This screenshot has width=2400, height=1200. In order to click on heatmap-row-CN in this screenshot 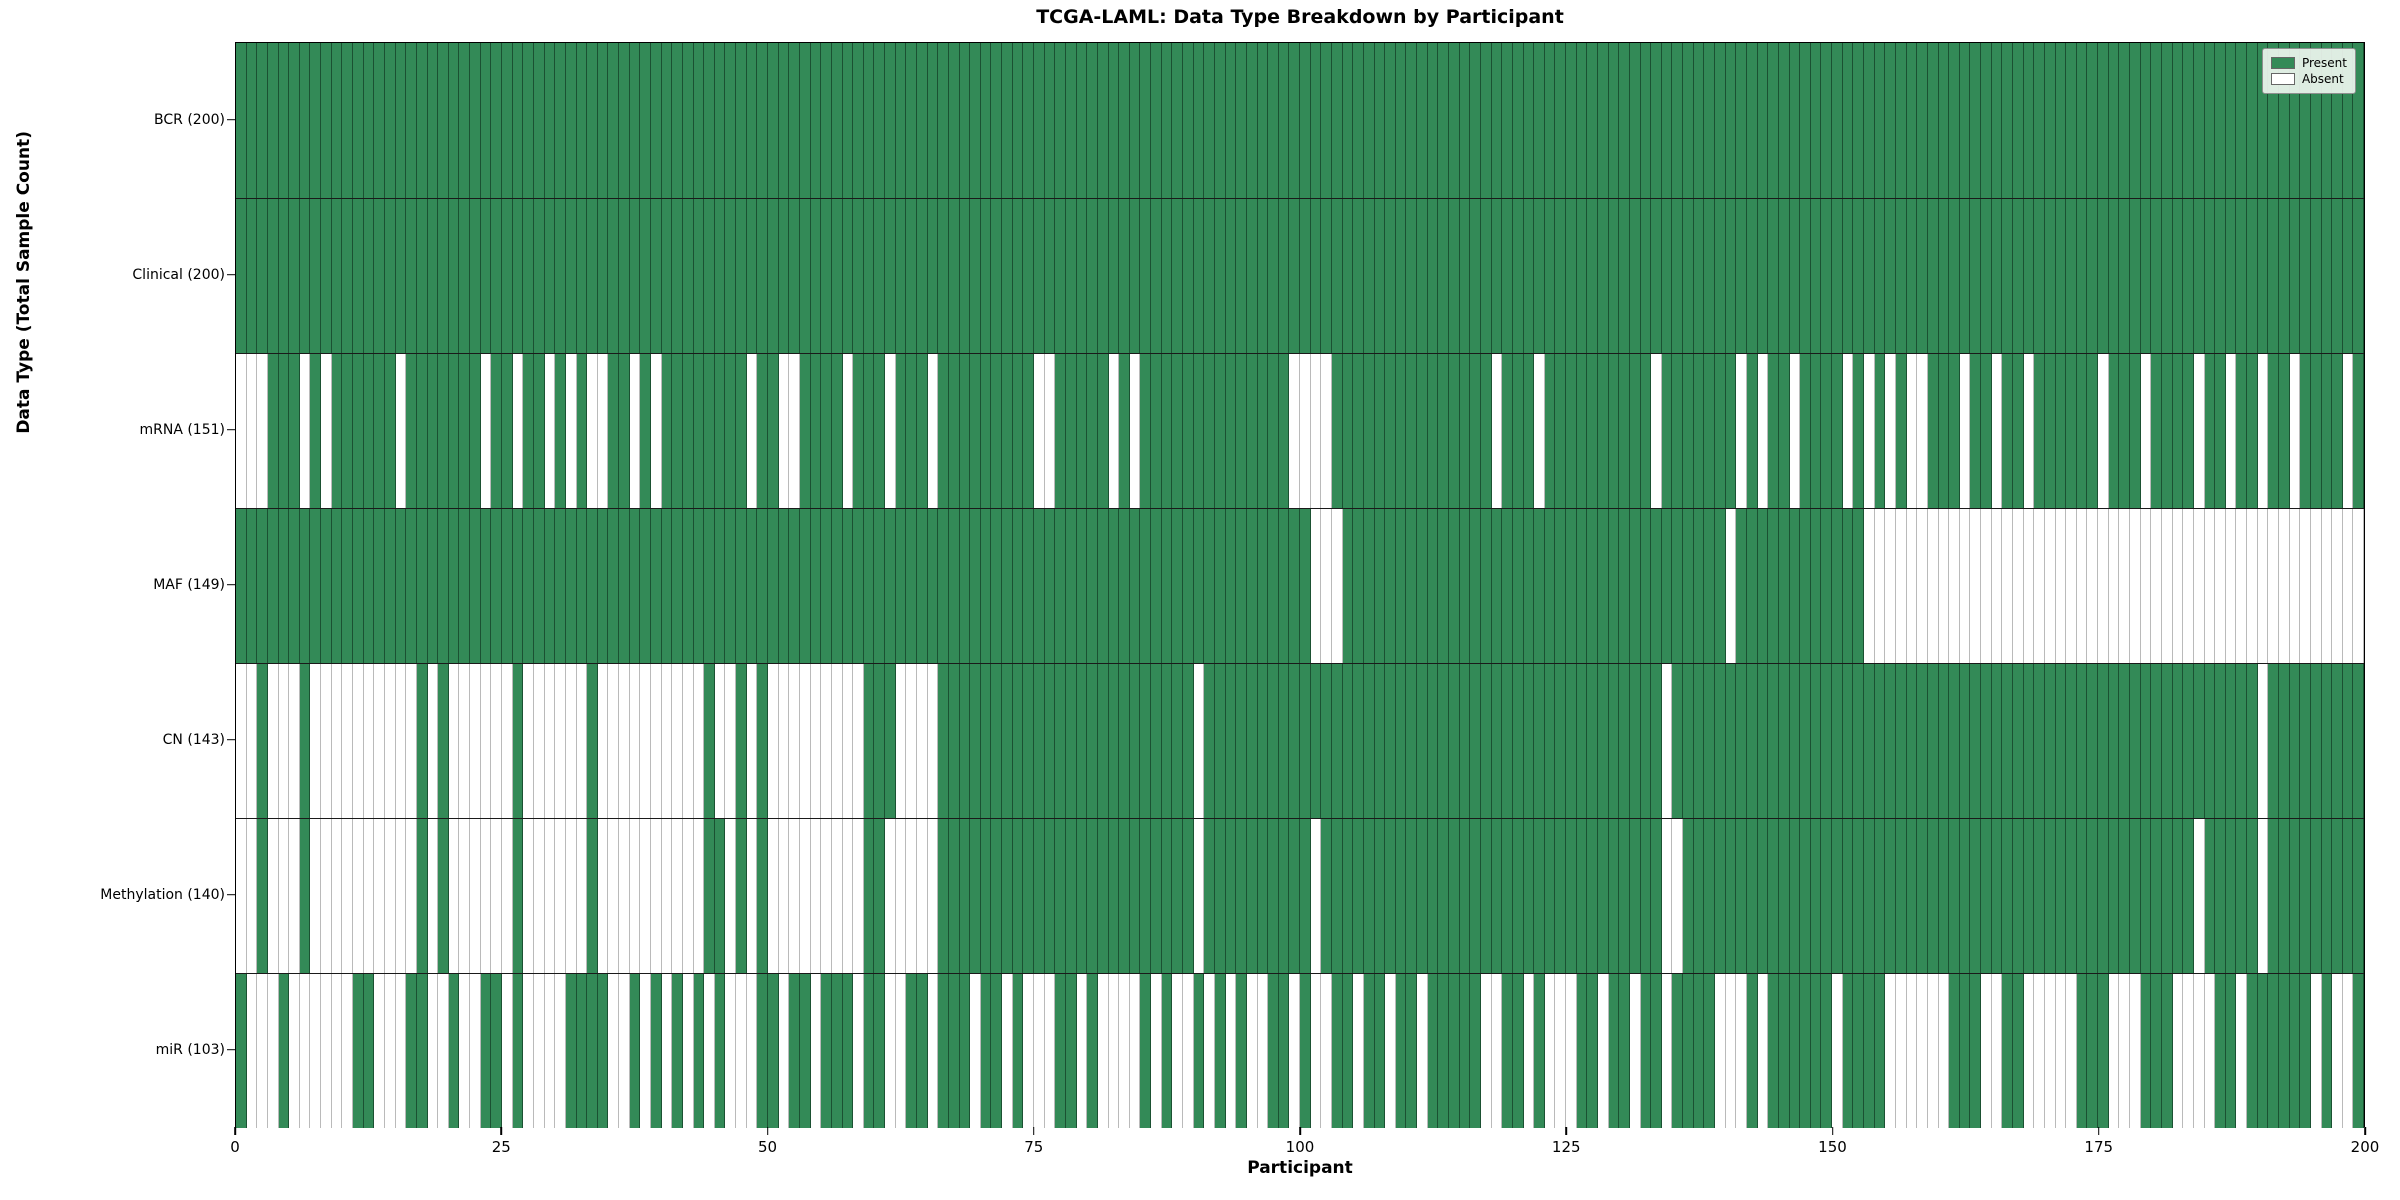, I will do `click(1300, 740)`.